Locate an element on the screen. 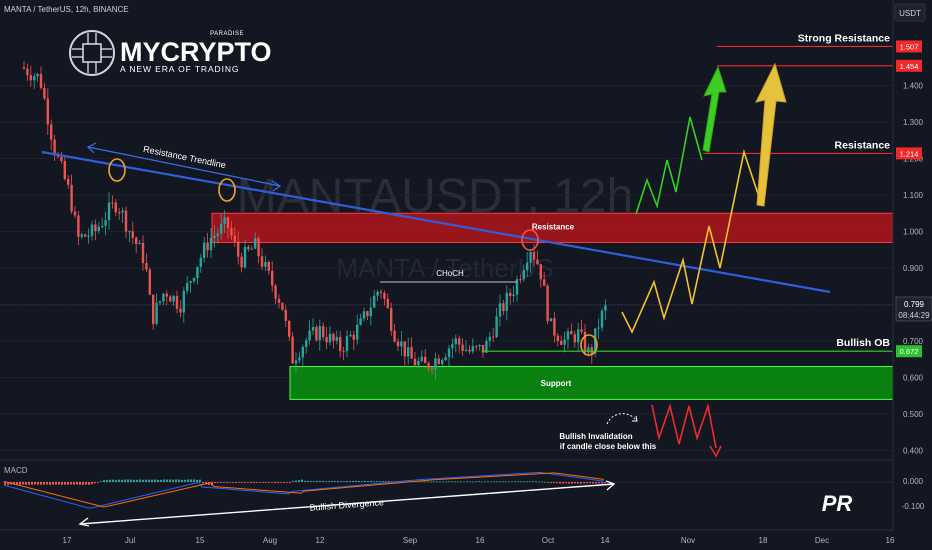 Image resolution: width=932 pixels, height=550 pixels. price-label-text: 1.507 is located at coordinates (909, 46).